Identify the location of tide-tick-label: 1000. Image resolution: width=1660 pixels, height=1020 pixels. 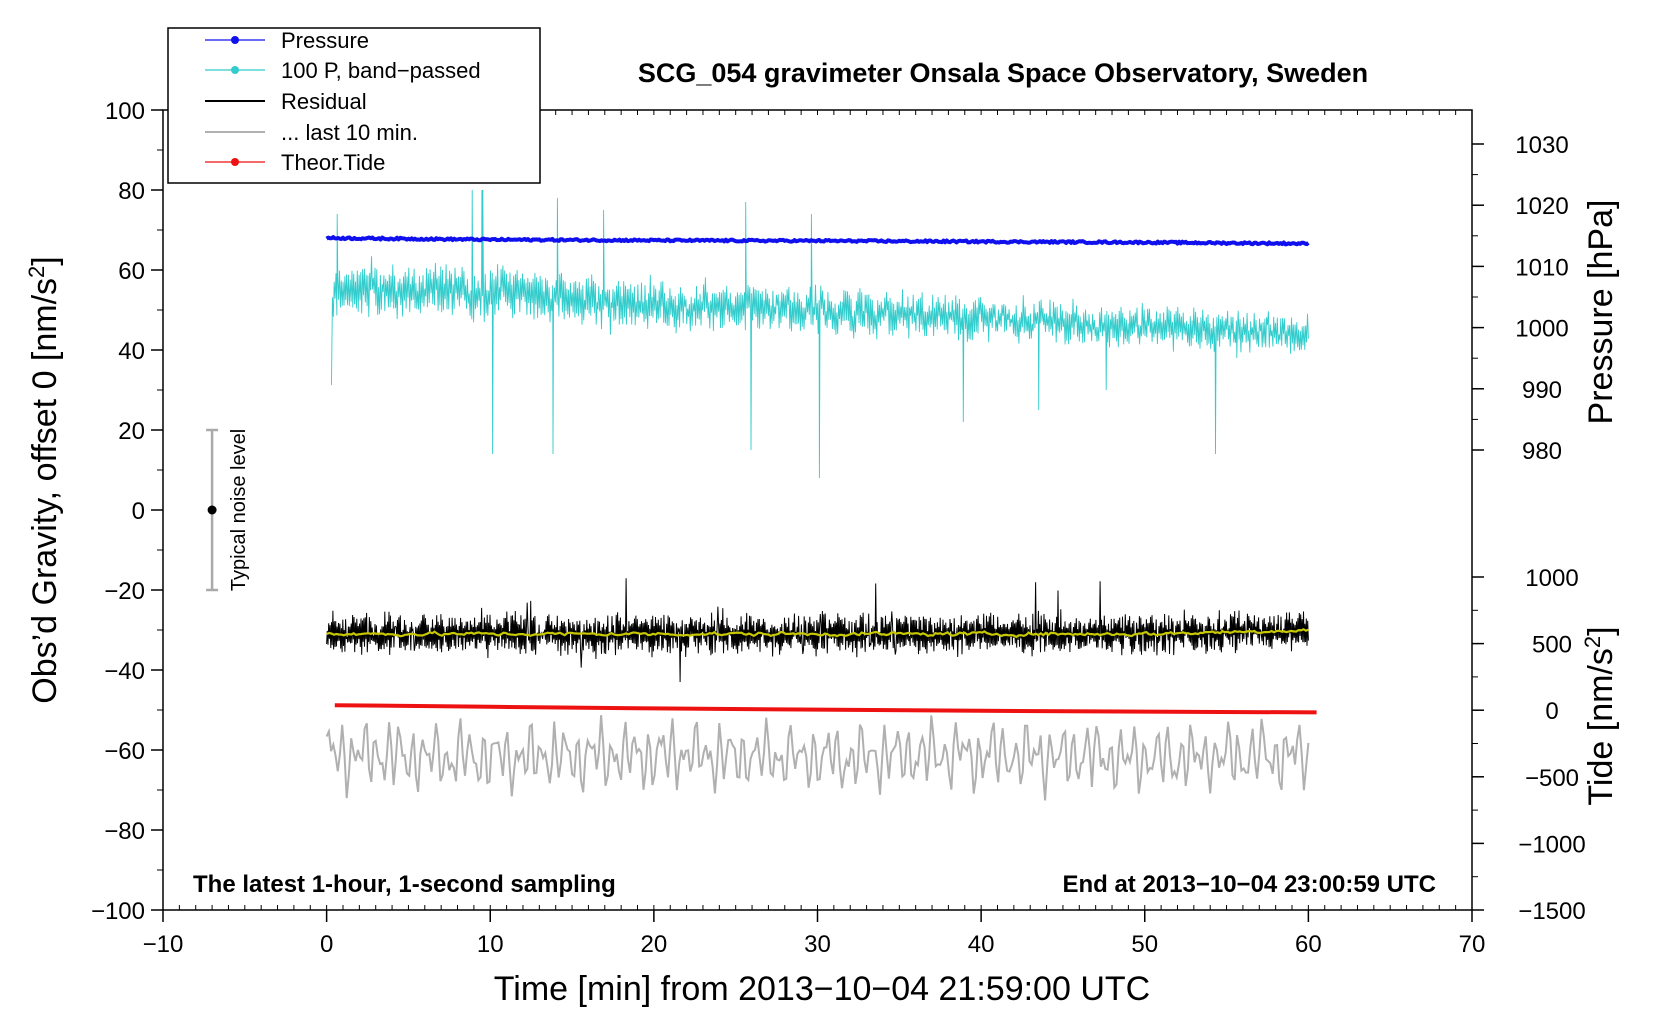
(1551, 578).